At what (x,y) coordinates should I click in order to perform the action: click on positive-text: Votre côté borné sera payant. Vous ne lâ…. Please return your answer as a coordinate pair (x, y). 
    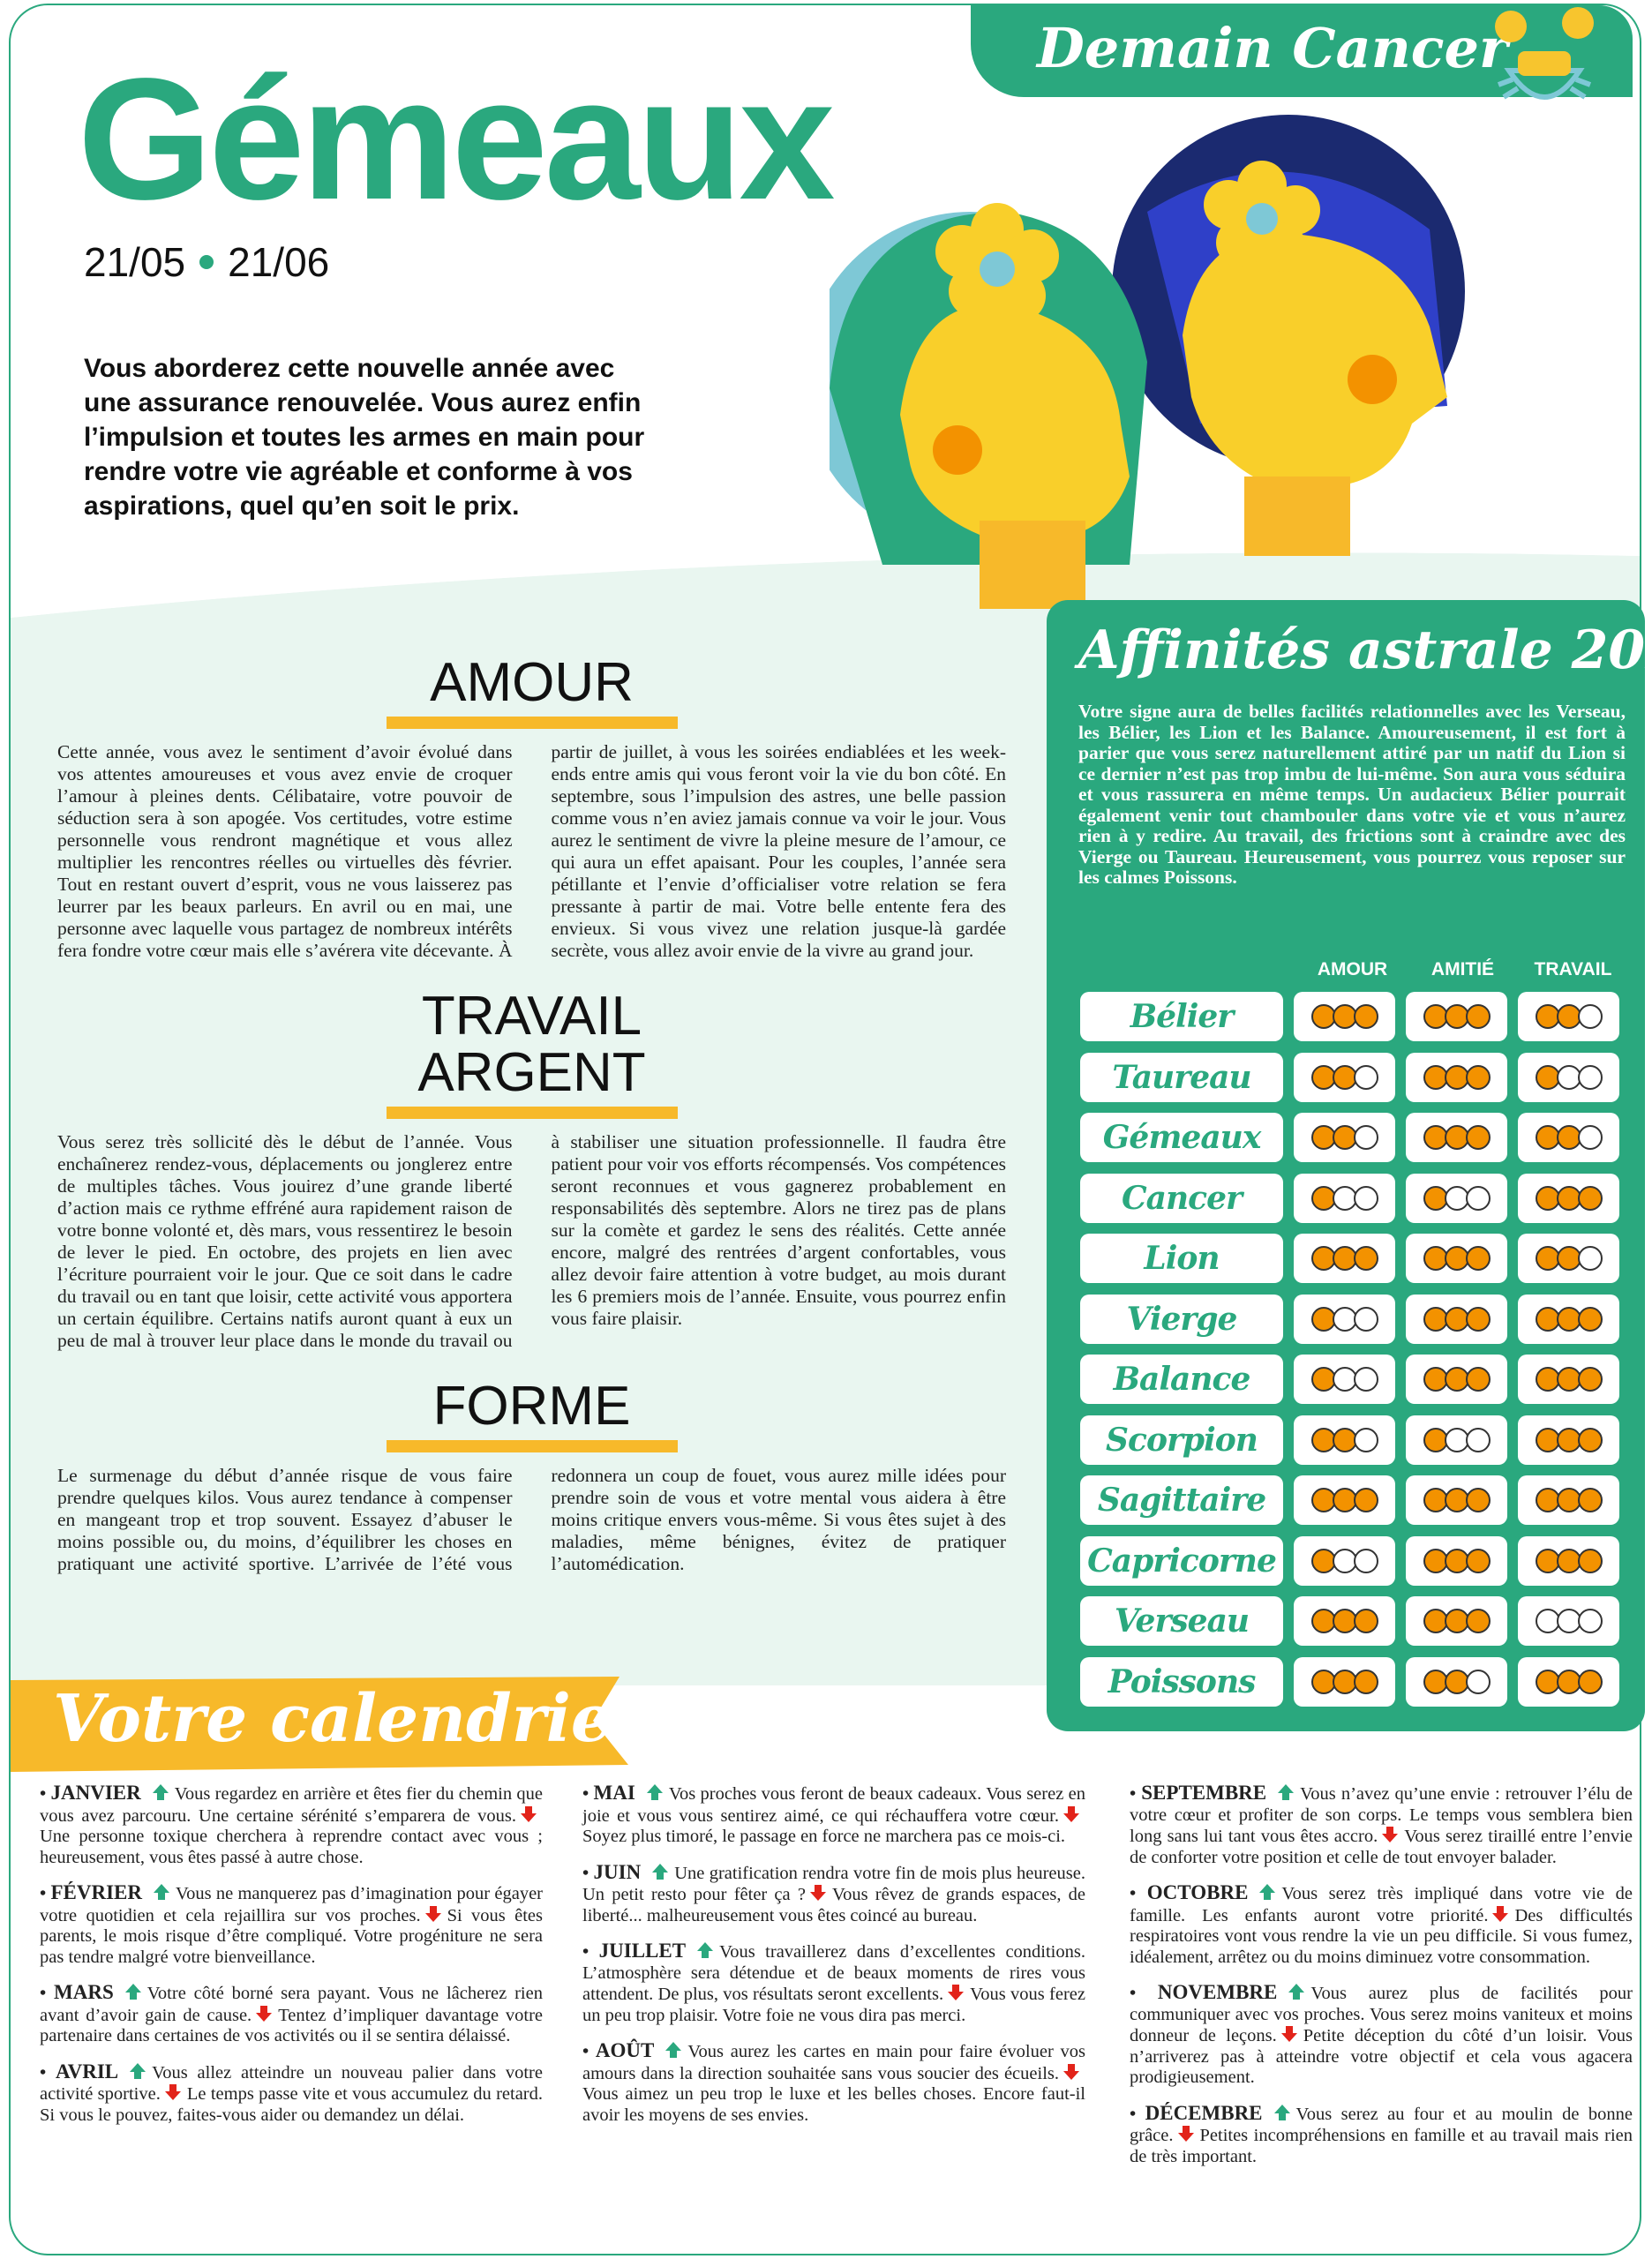
    Looking at the image, I should click on (291, 2004).